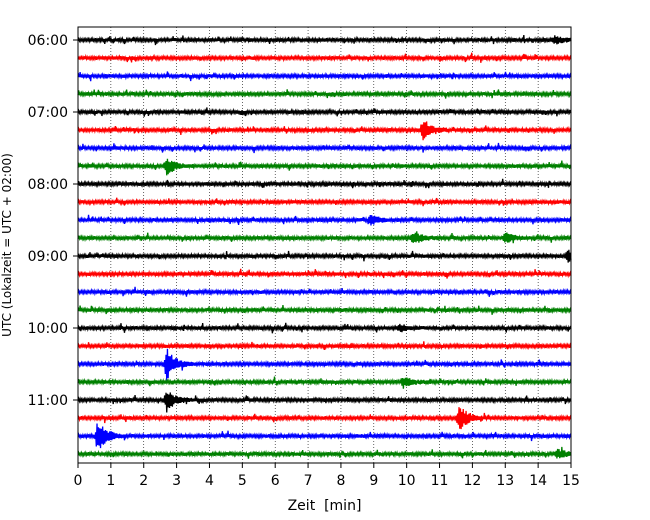 This screenshot has height=520, width=650. What do you see at coordinates (48, 41) in the screenshot?
I see `y-tick-label: 06:00` at bounding box center [48, 41].